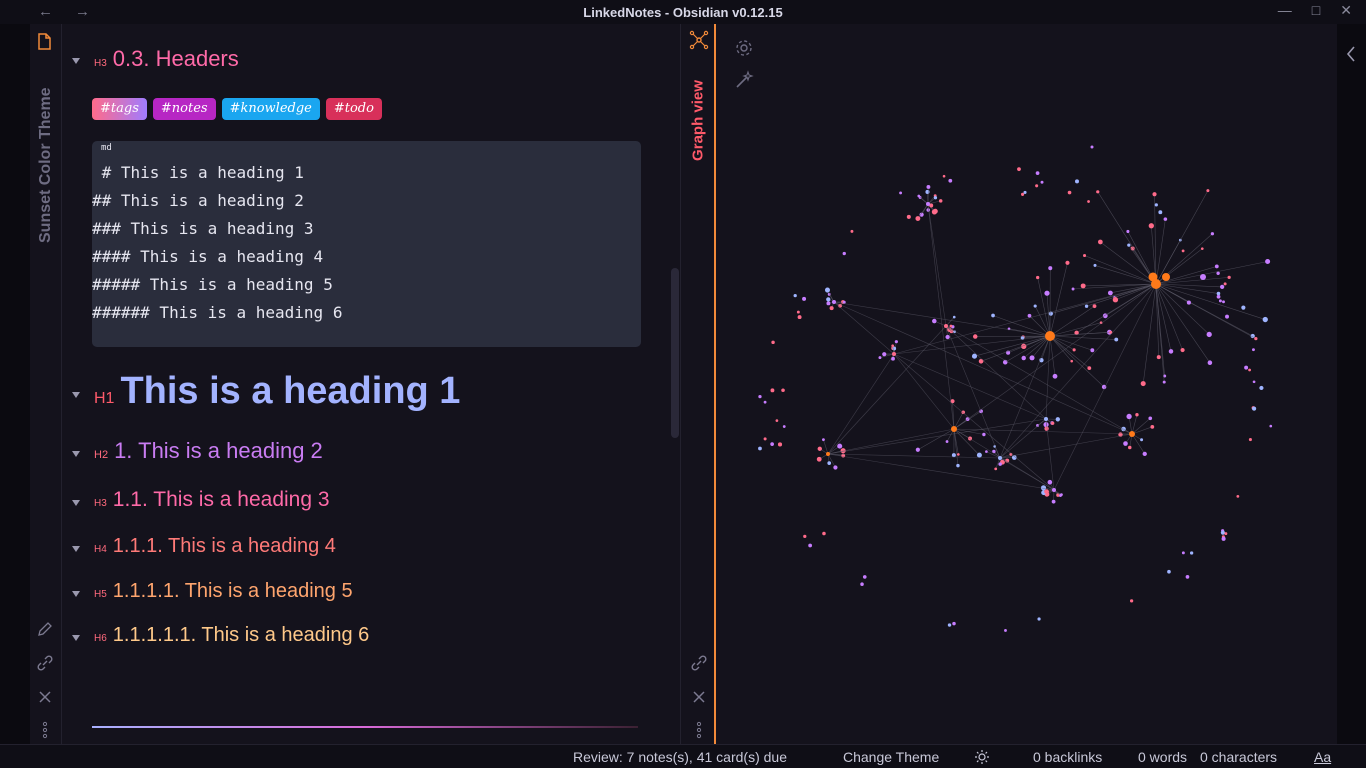  I want to click on heading-text: 1.1.1.1. This is a heading 5, so click(232, 591).